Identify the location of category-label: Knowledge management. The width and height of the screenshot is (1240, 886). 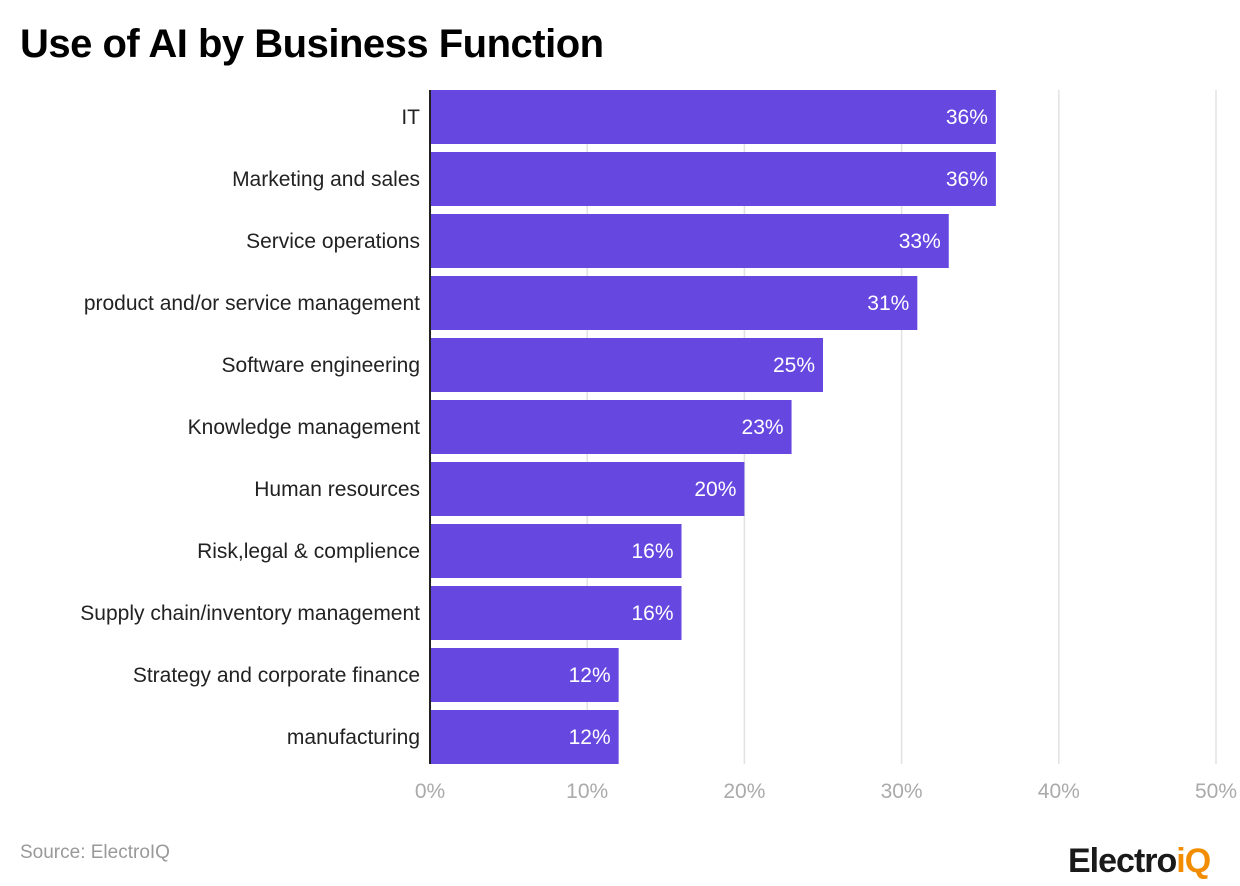
(304, 427).